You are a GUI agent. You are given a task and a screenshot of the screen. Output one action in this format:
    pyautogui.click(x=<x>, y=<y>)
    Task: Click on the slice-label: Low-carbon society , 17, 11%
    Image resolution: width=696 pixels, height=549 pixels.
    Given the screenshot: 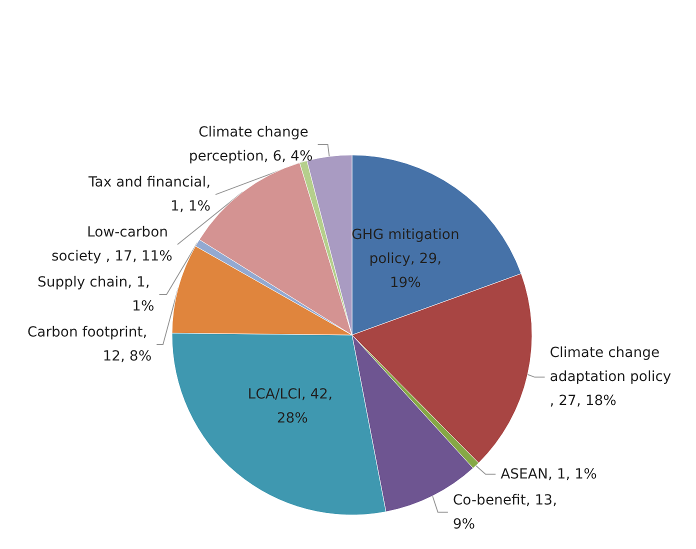 What is the action you would take?
    pyautogui.click(x=111, y=244)
    